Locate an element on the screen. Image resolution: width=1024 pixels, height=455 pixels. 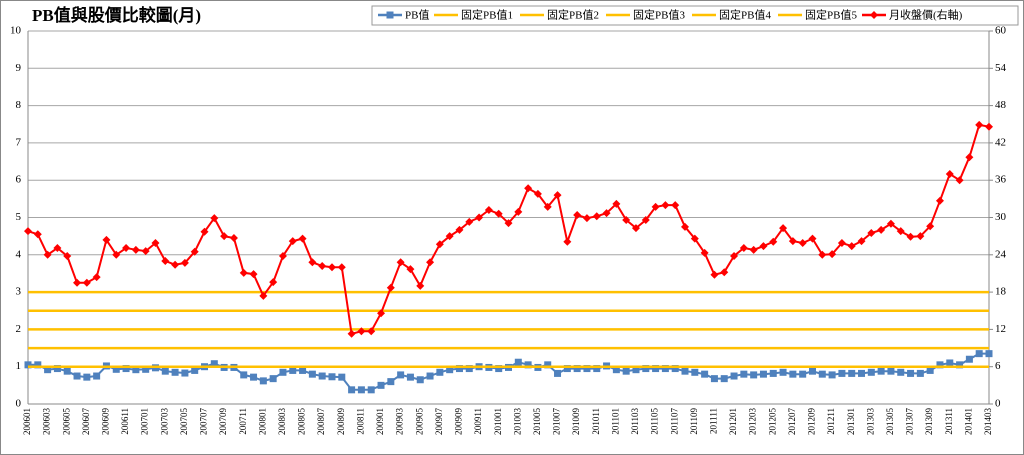
x-tick-label: 200905 is located at coordinates (419, 422).